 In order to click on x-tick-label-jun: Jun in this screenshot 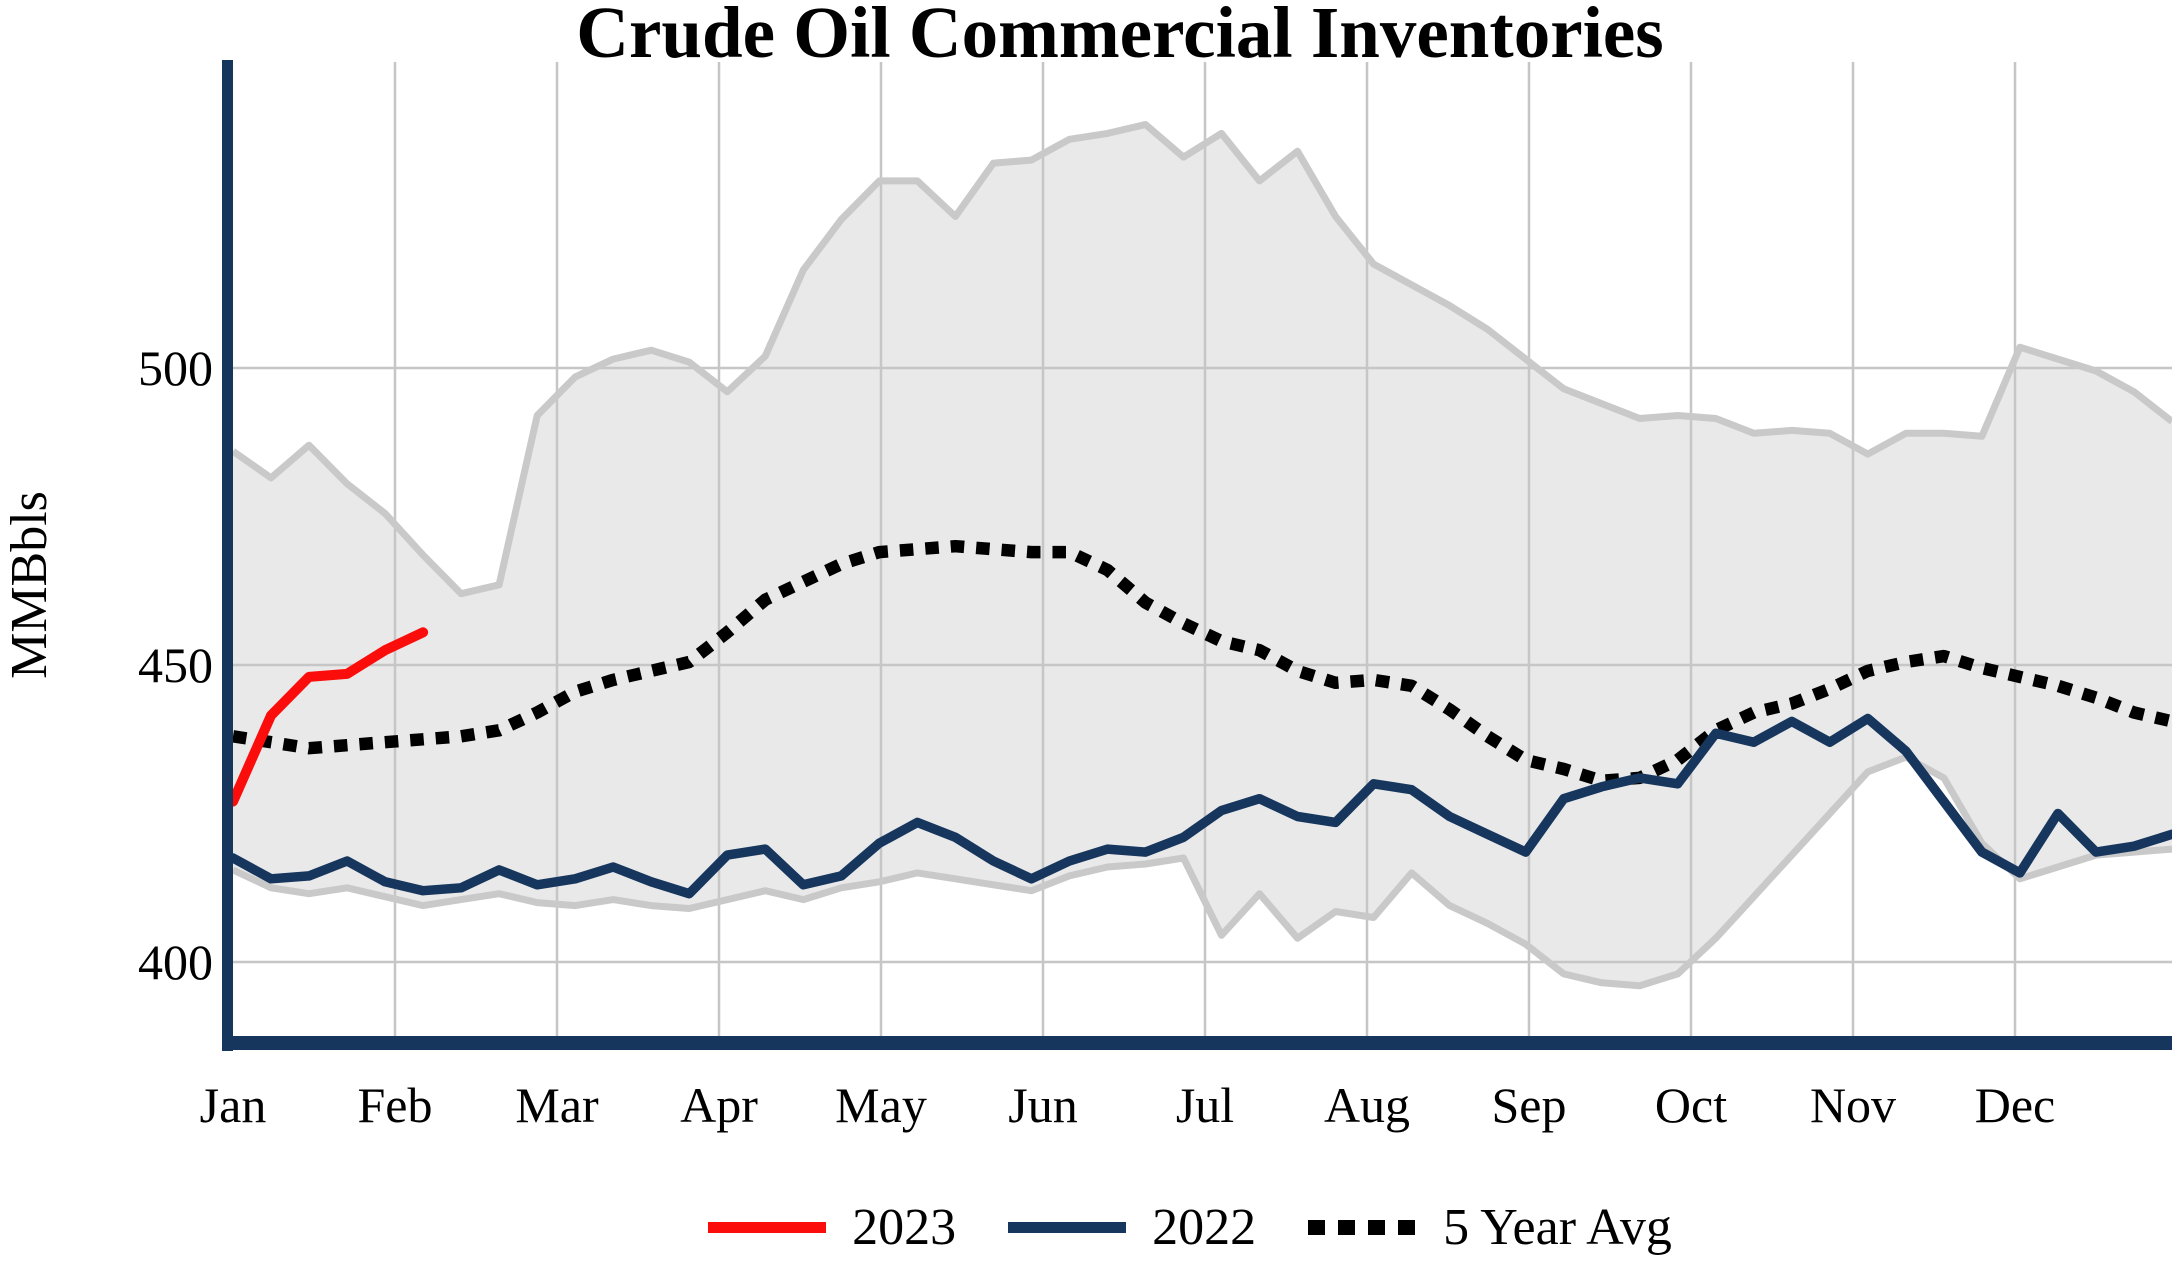, I will do `click(1042, 1105)`.